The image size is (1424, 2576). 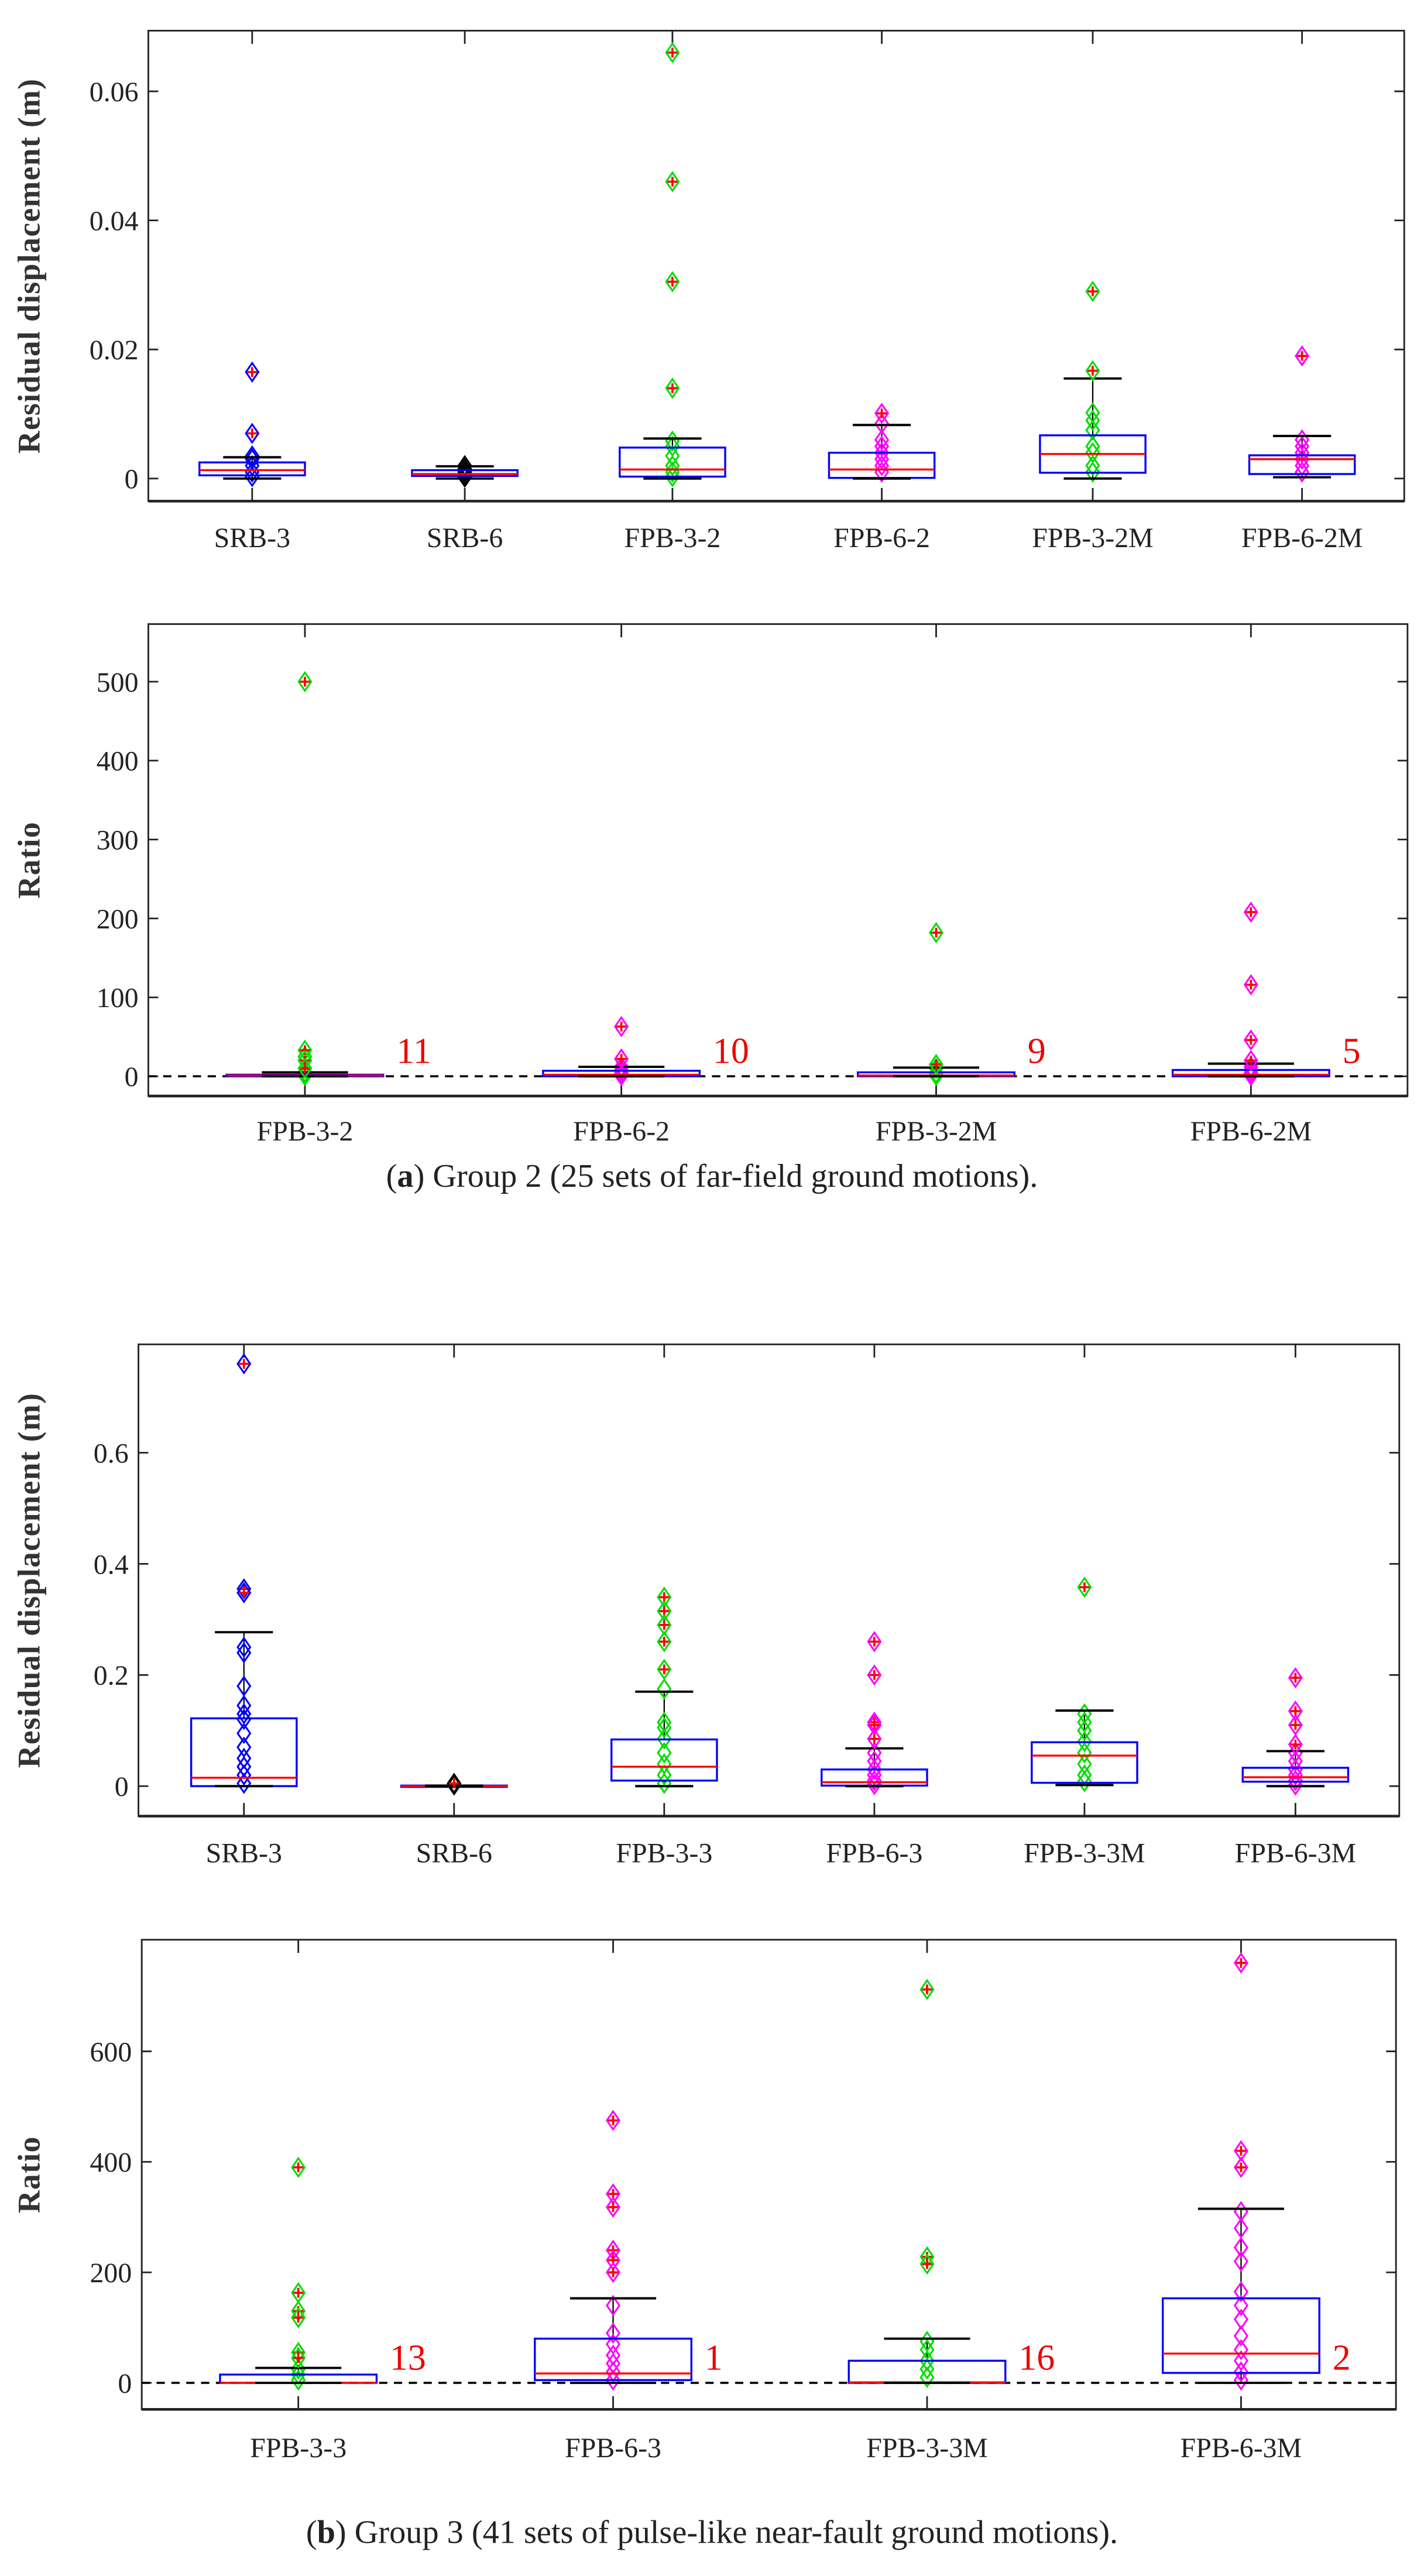 What do you see at coordinates (118, 840) in the screenshot?
I see `y-tick-label: 300` at bounding box center [118, 840].